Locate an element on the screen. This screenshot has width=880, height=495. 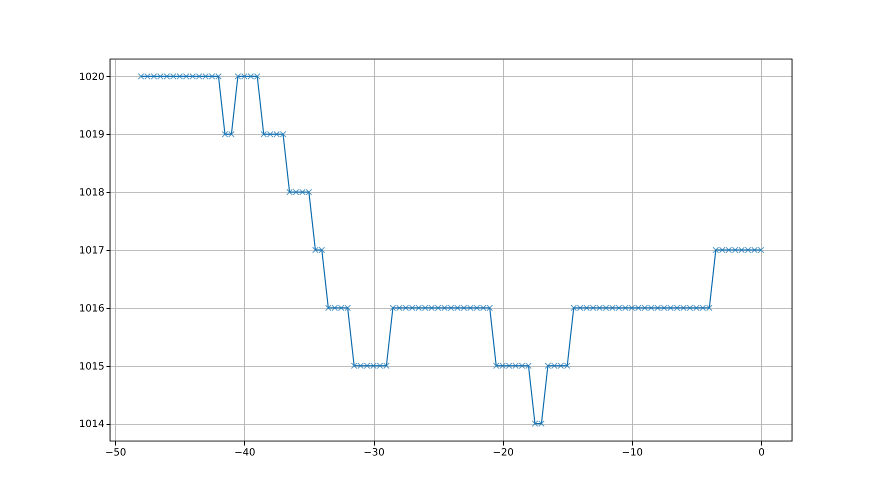
y-tick-label: 1016 is located at coordinates (91, 308).